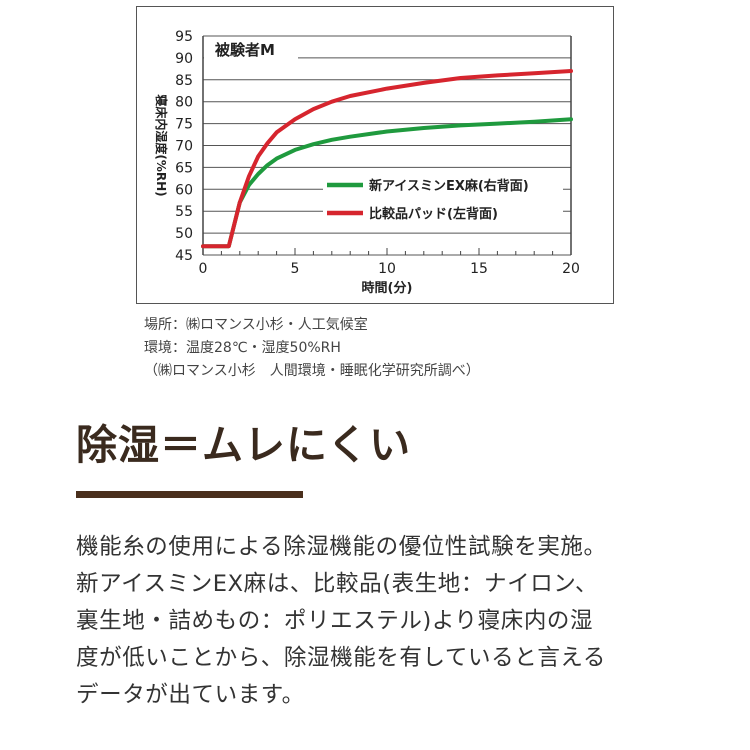 The height and width of the screenshot is (750, 750). Describe the element at coordinates (184, 190) in the screenshot. I see `y-tick-label: 60` at that location.